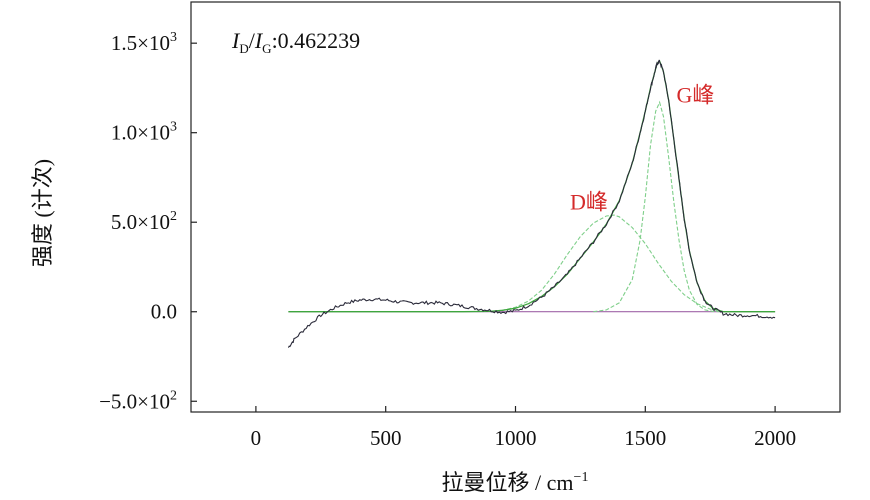 The width and height of the screenshot is (870, 500). What do you see at coordinates (144, 42) in the screenshot?
I see `y-tick-label: 1.5×10³` at bounding box center [144, 42].